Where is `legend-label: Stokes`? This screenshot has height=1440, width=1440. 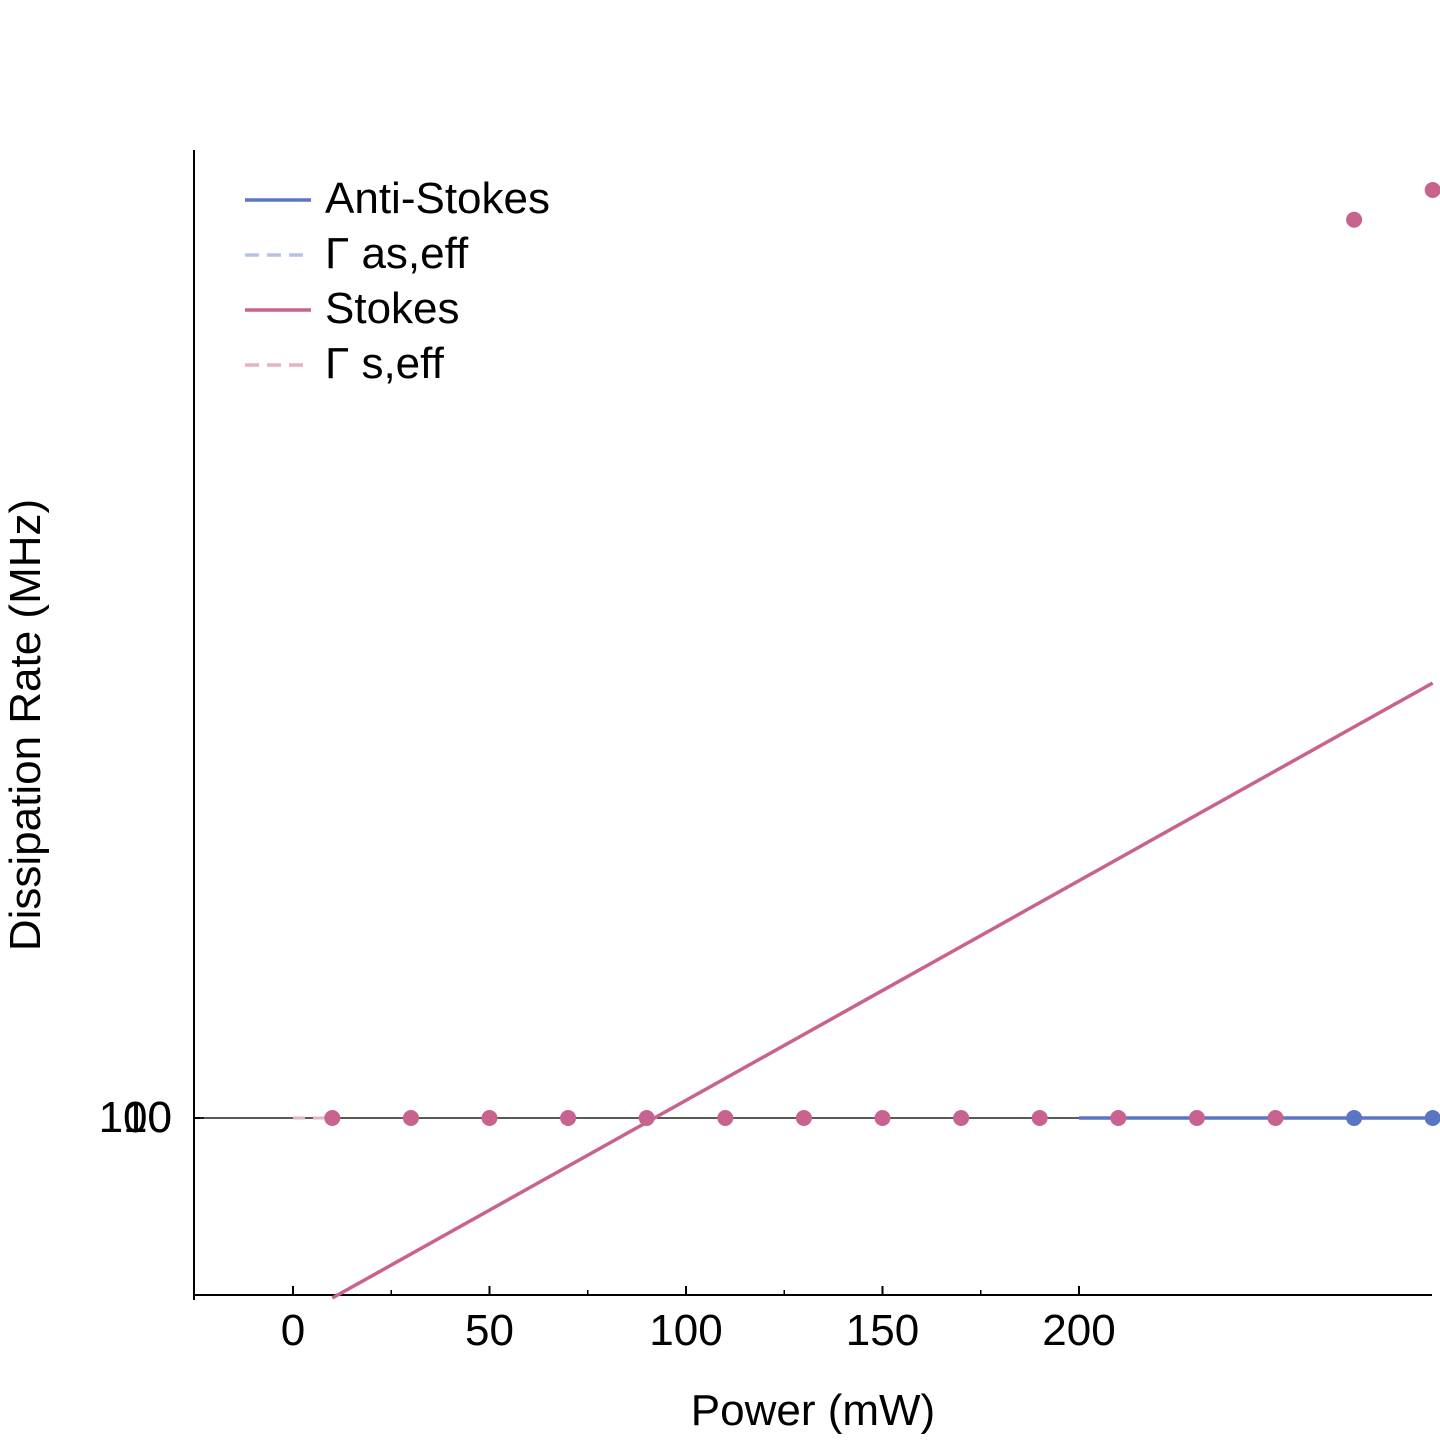 legend-label: Stokes is located at coordinates (392, 308).